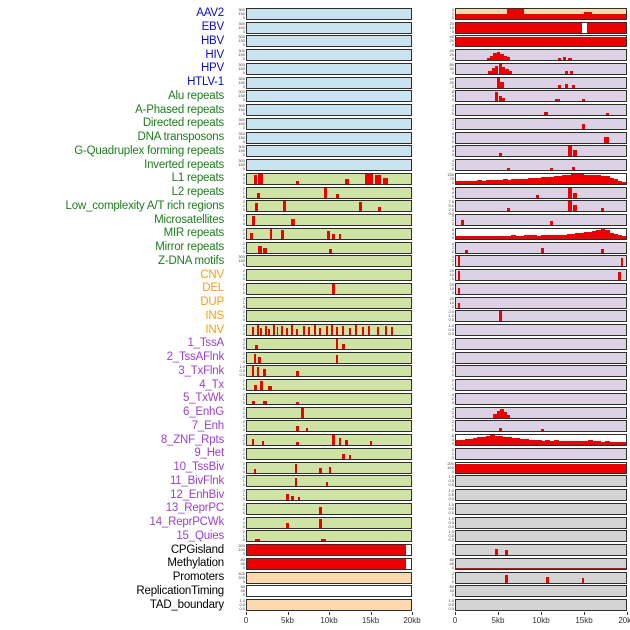 This screenshot has height=630, width=630. I want to click on x-tick-label: 15kb, so click(584, 620).